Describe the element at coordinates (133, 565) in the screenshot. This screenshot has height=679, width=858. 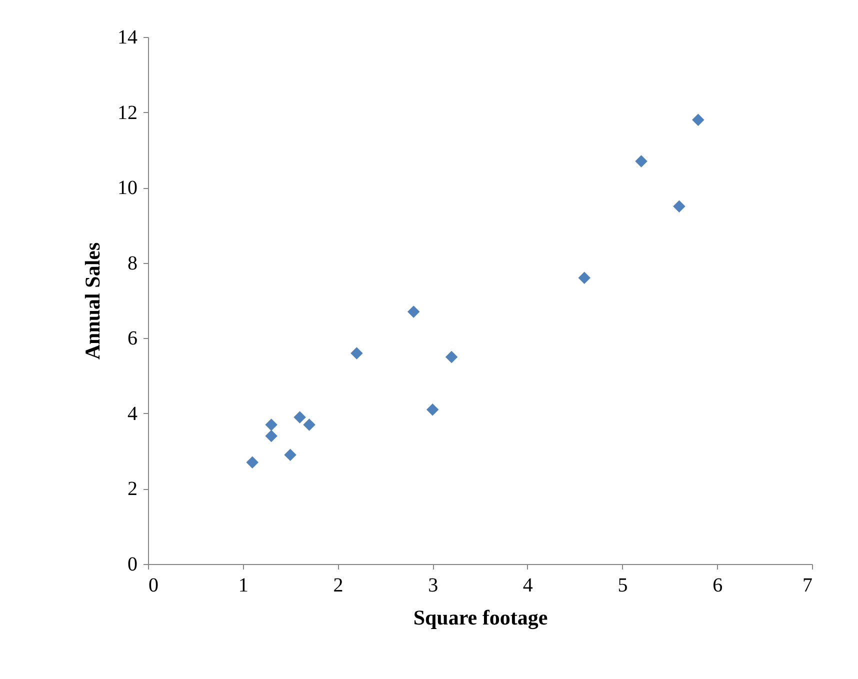
I see `y-tick-label: 0` at that location.